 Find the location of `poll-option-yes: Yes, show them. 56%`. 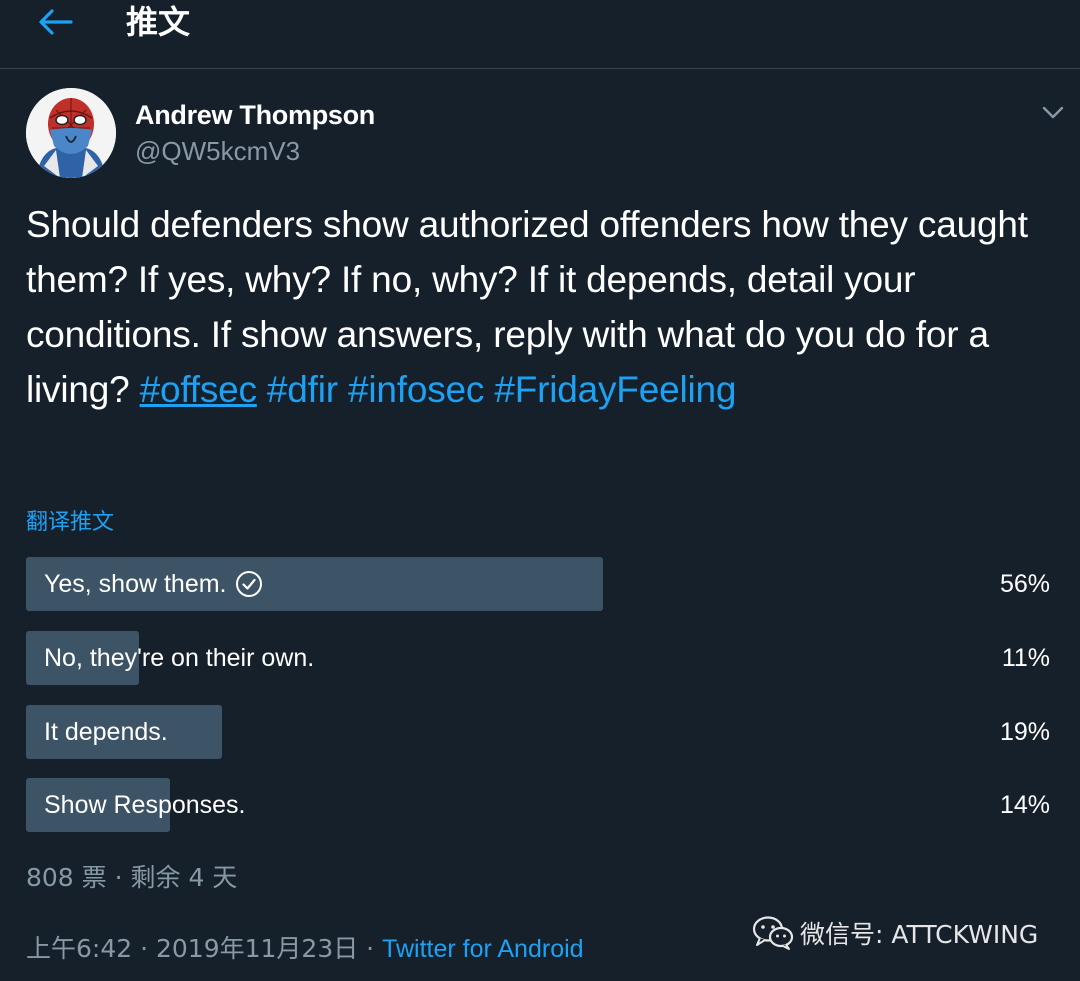

poll-option-yes: Yes, show them. 56% is located at coordinates (541, 584).